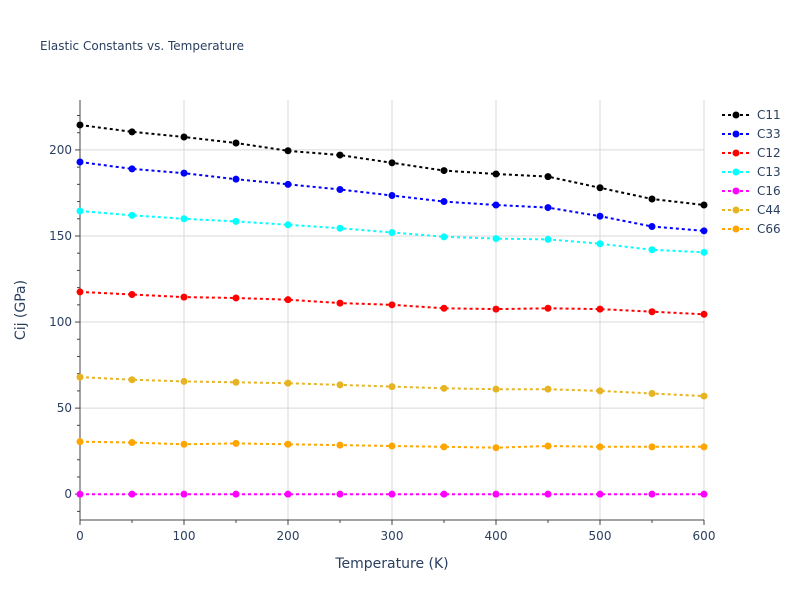 Image resolution: width=800 pixels, height=600 pixels. Describe the element at coordinates (769, 210) in the screenshot. I see `legend-label: C44` at that location.